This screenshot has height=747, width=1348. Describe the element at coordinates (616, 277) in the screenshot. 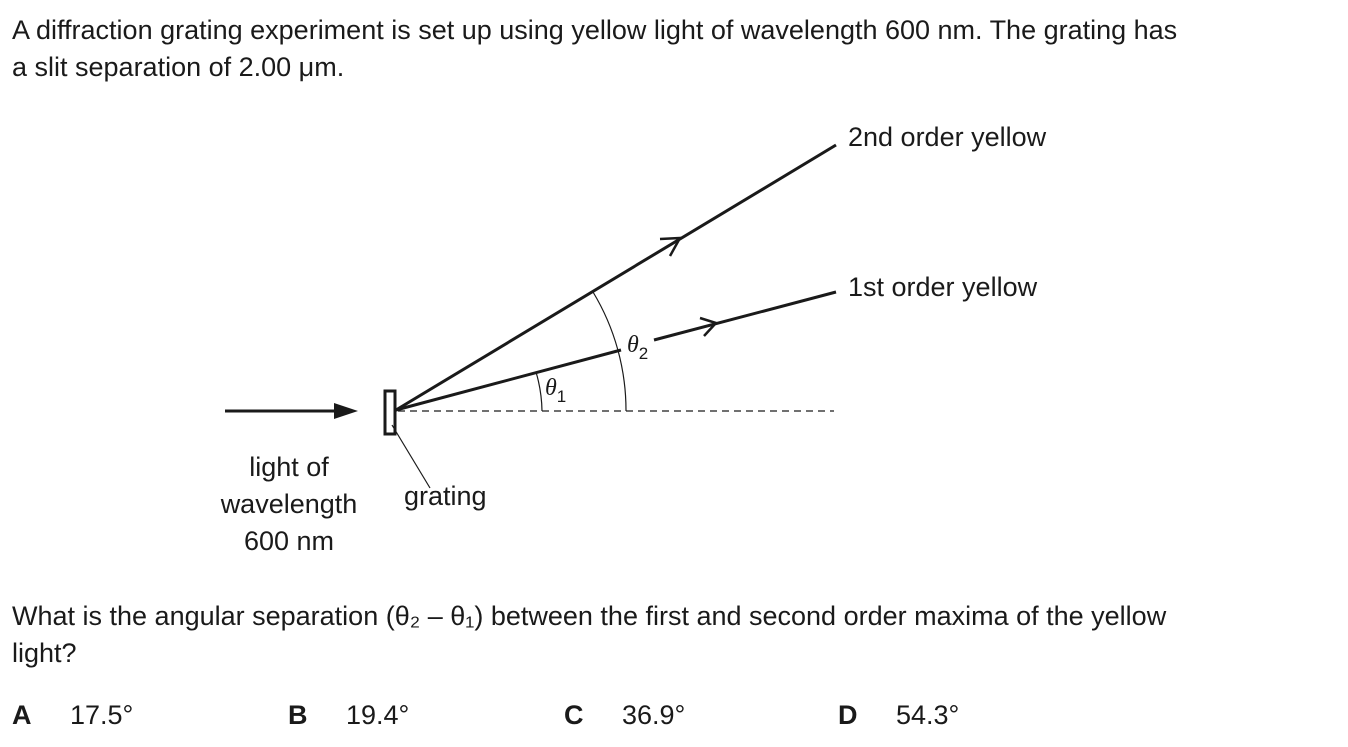

I see `second-order-ray` at that location.